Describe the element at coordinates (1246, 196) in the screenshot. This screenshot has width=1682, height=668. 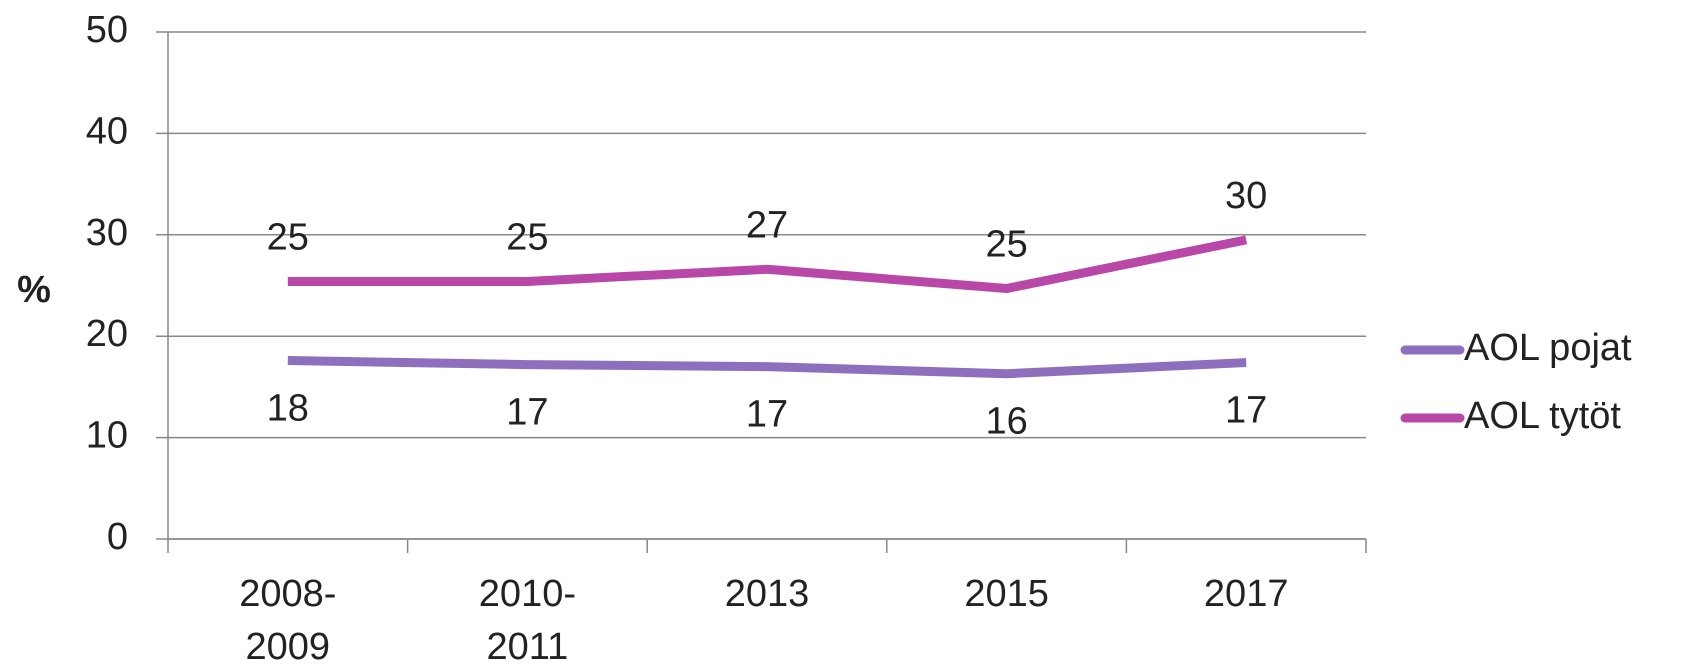
I see `data-label: 30` at that location.